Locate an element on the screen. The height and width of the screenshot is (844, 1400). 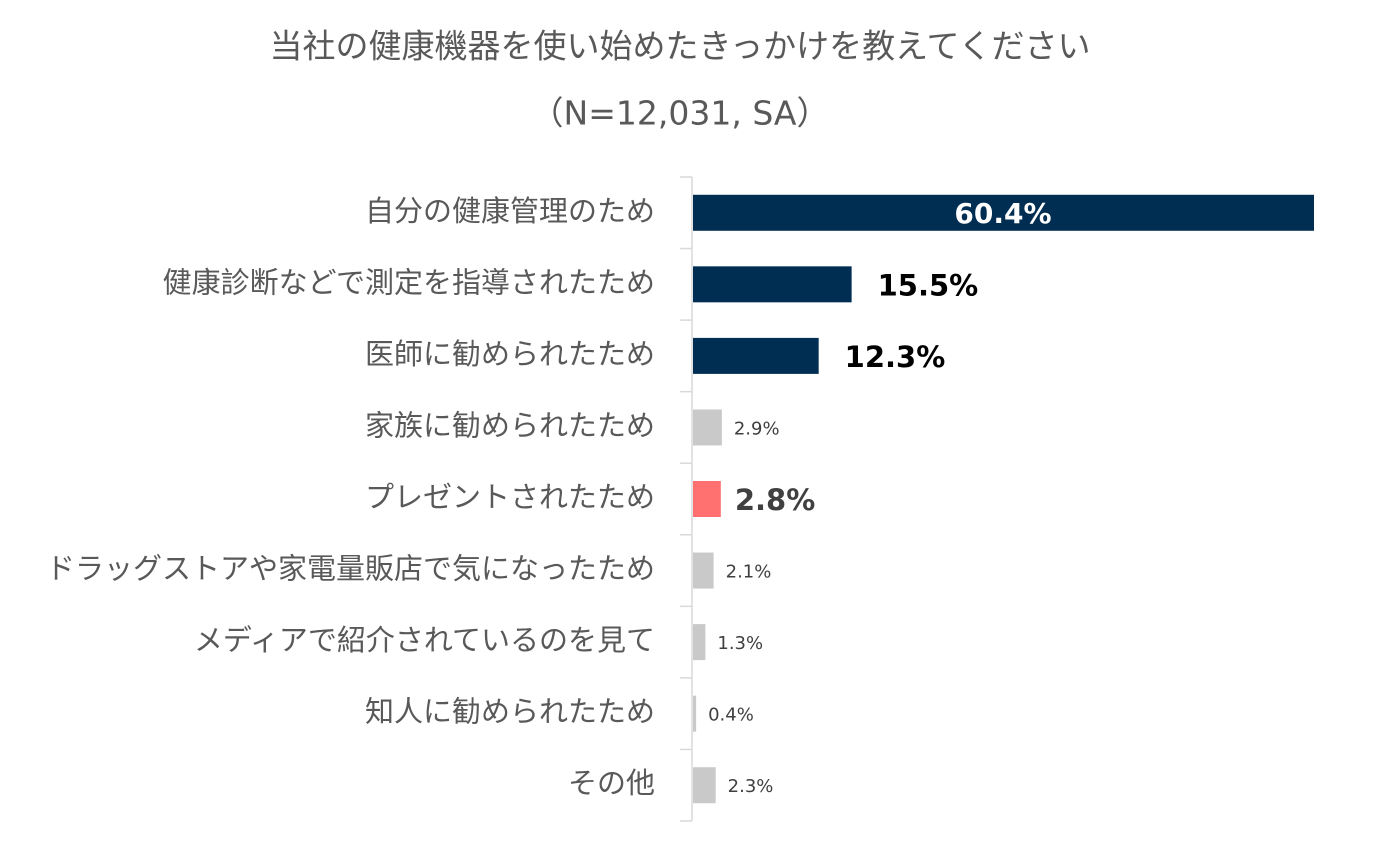
value-label: 1.3% is located at coordinates (740, 643).